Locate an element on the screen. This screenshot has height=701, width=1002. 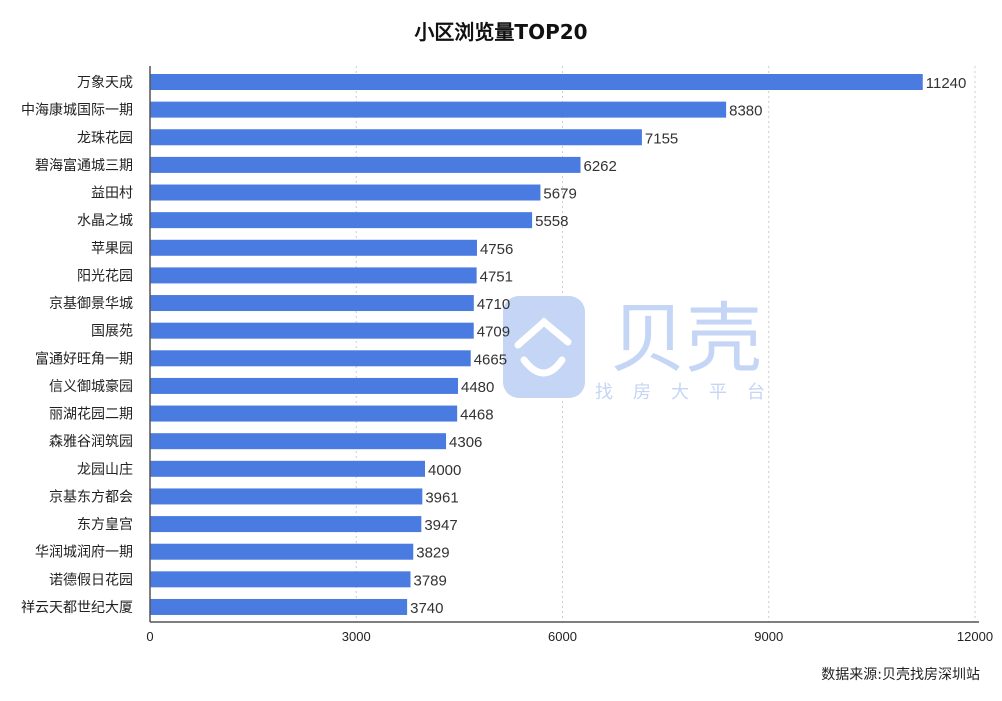
x-tick-label: 3000 is located at coordinates (356, 636).